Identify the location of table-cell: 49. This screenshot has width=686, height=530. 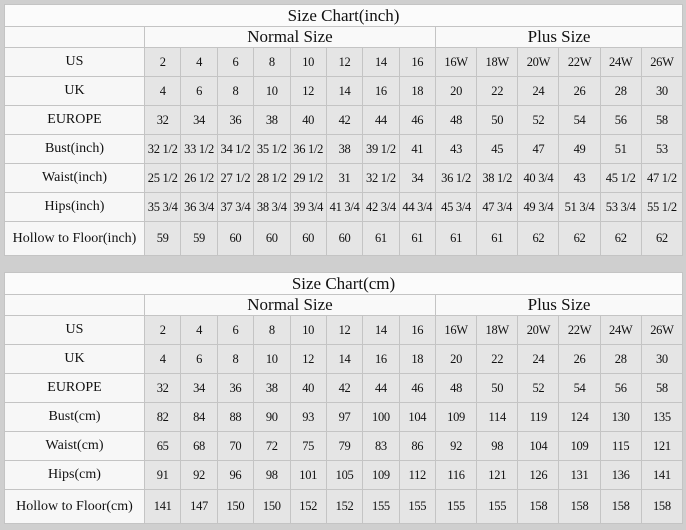
(579, 149).